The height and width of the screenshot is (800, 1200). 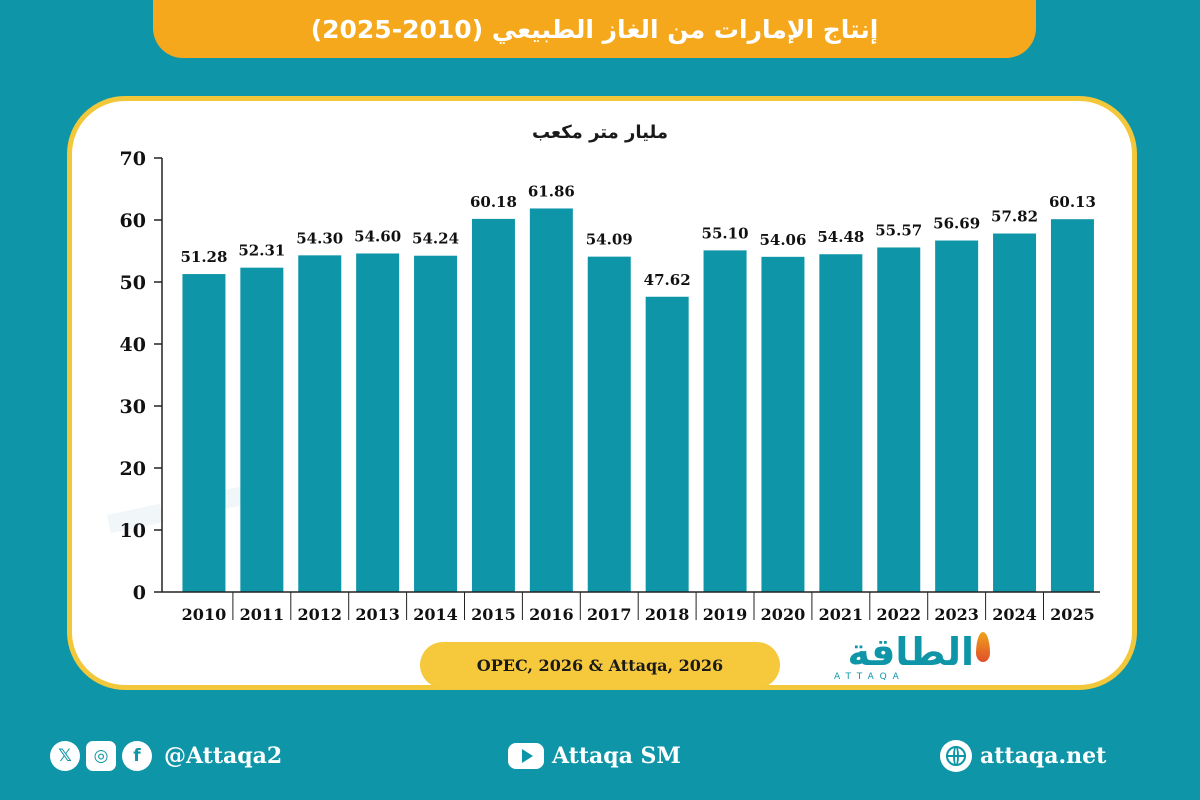 I want to click on bar-value-label: 60.13, so click(x=1072, y=202).